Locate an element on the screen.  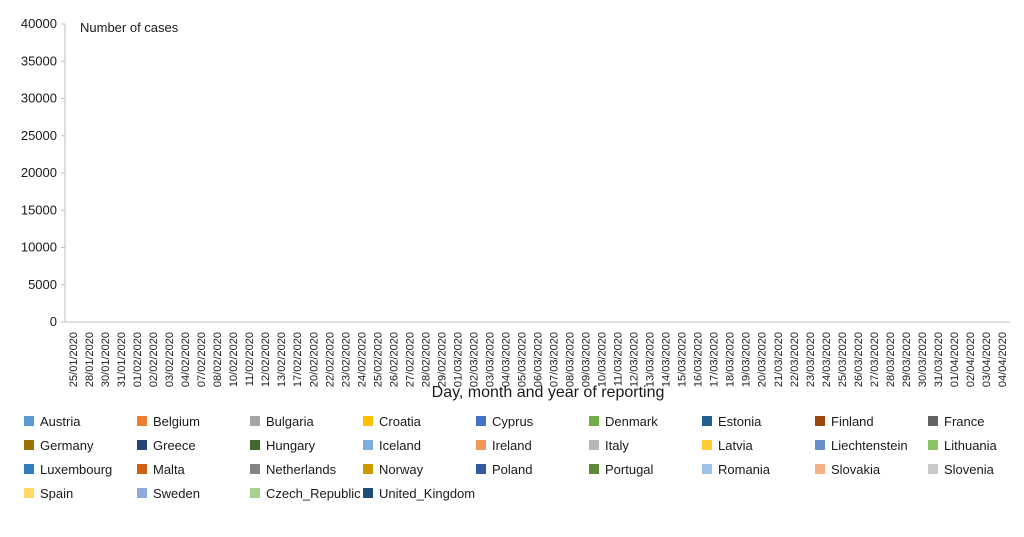
y-tick-label: 20000 is located at coordinates (39, 172).